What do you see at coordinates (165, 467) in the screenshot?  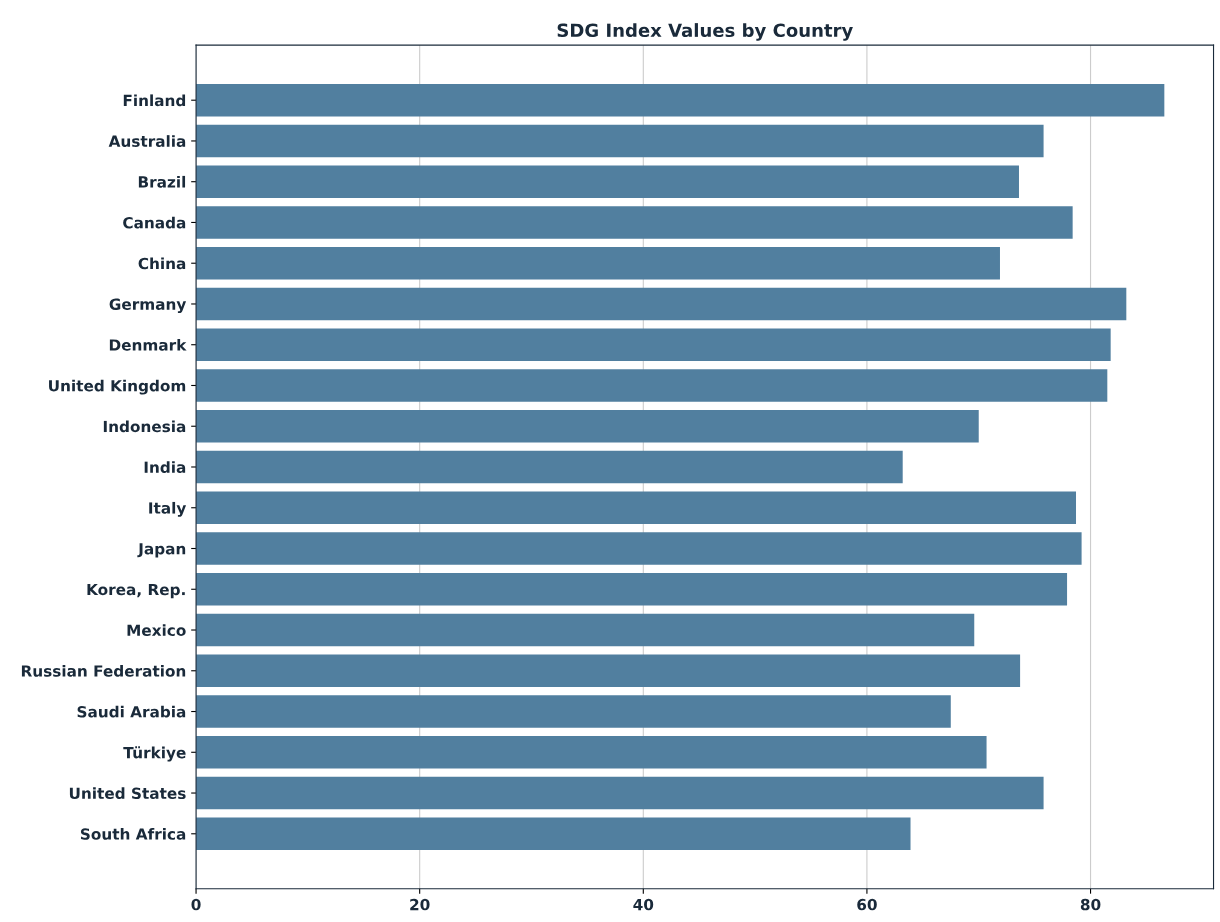 I see `y-tick-label: India` at bounding box center [165, 467].